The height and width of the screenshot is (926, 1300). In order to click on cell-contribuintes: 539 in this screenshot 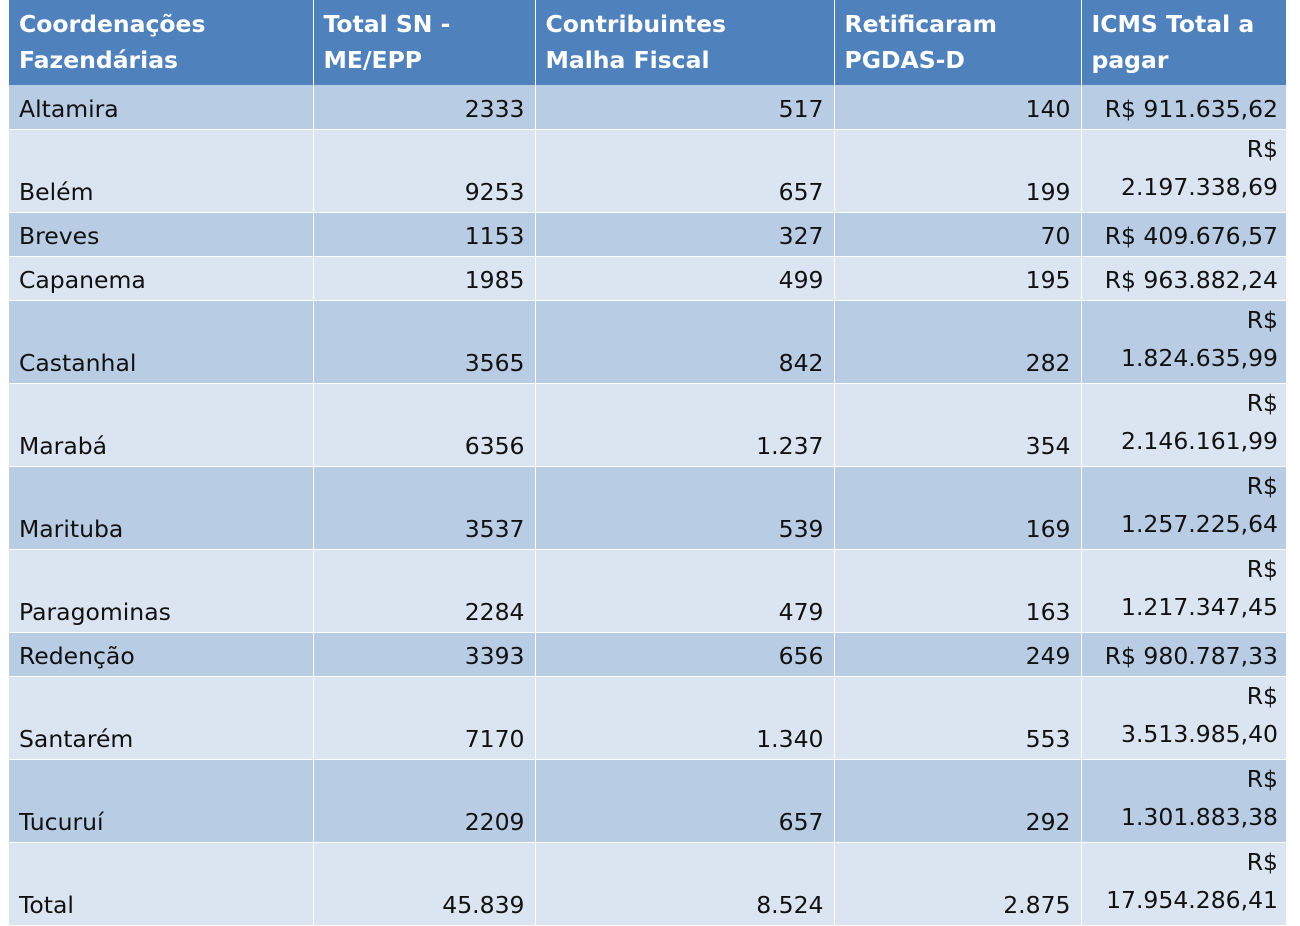, I will do `click(685, 508)`.